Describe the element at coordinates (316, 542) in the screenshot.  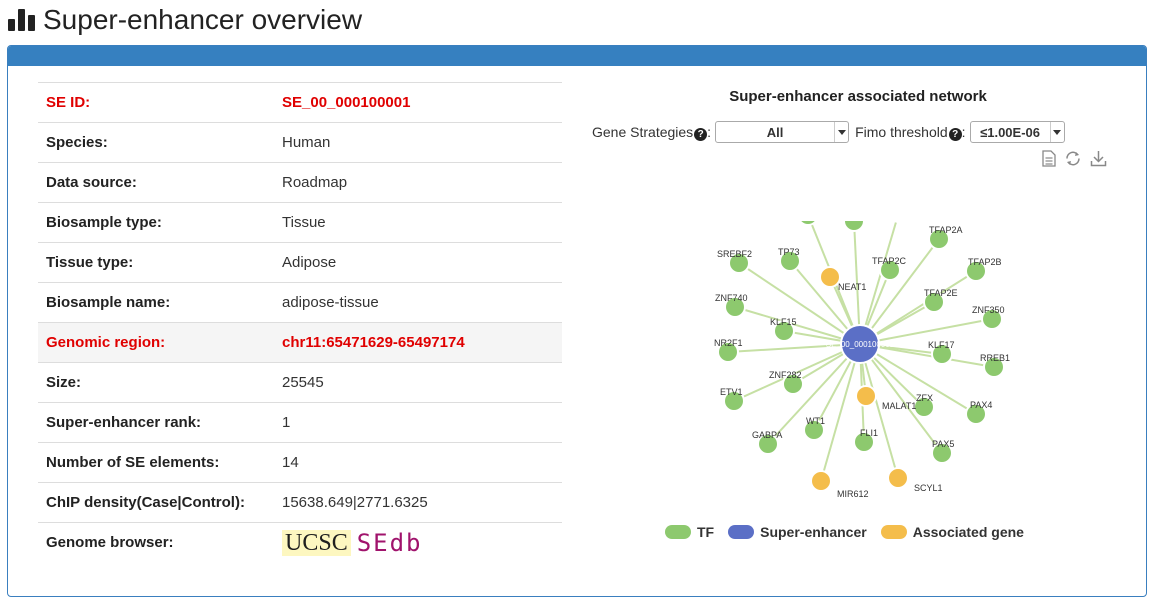
I see `ucsc-link: UCSC` at that location.